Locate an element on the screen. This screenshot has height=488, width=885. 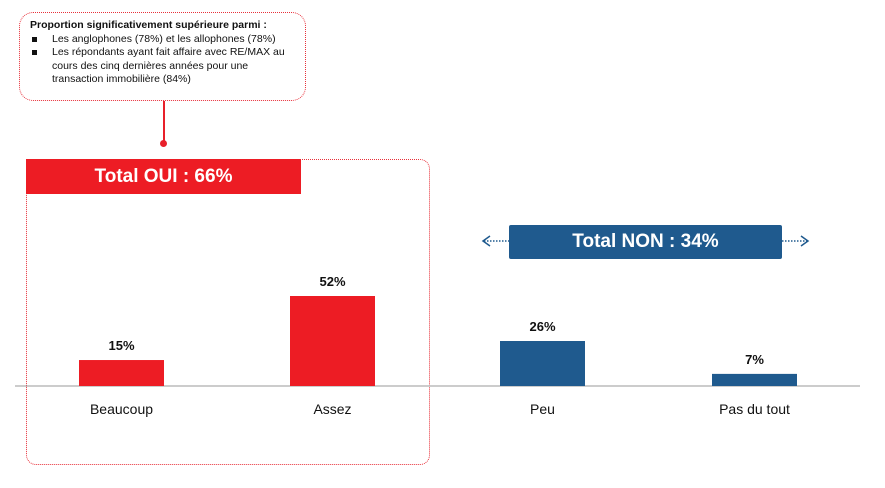
left-arrow-icon is located at coordinates (495, 241).